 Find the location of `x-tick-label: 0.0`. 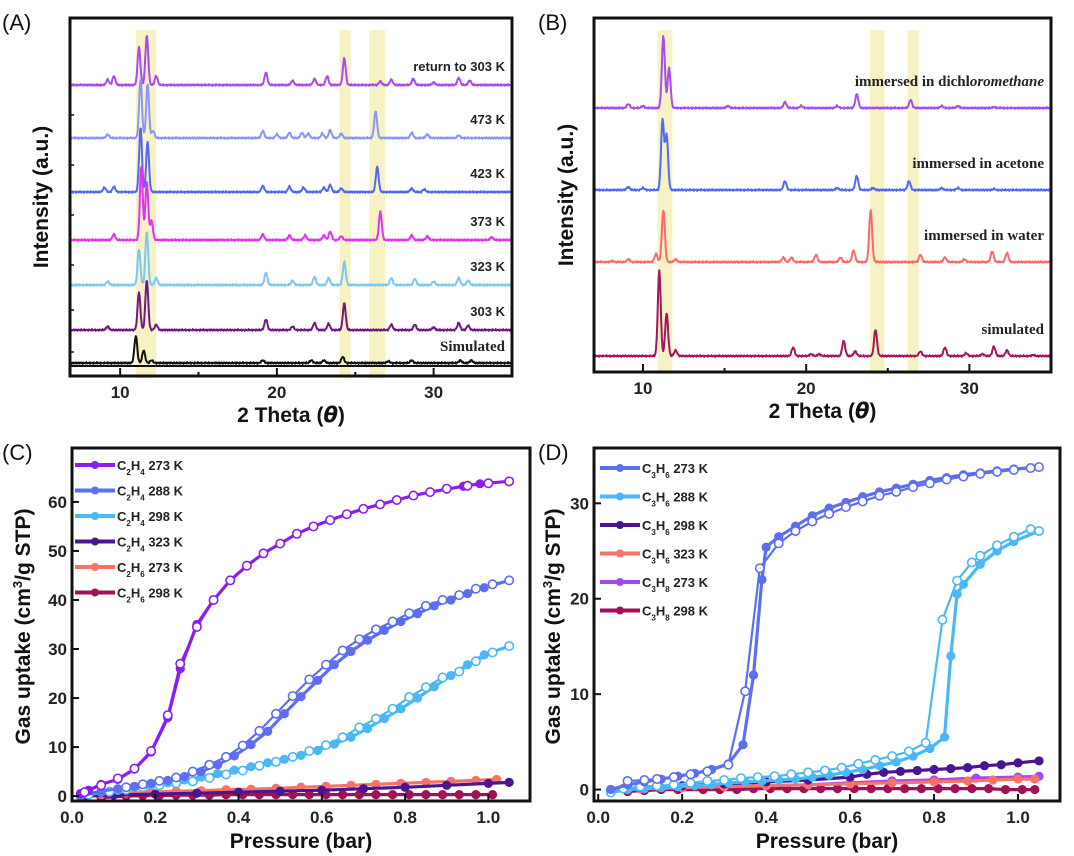

x-tick-label: 0.0 is located at coordinates (72, 817).